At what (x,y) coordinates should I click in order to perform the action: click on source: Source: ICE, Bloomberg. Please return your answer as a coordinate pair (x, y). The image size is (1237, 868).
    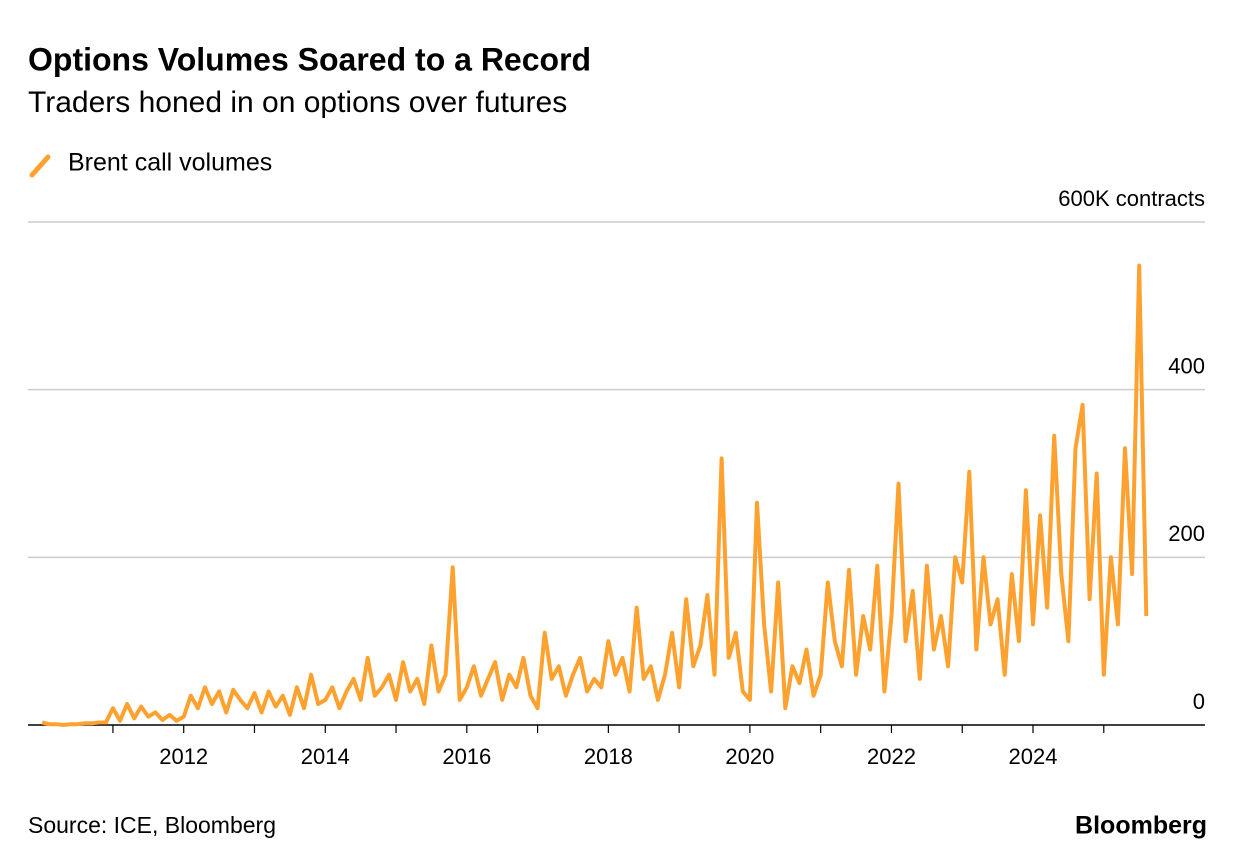
    Looking at the image, I should click on (152, 825).